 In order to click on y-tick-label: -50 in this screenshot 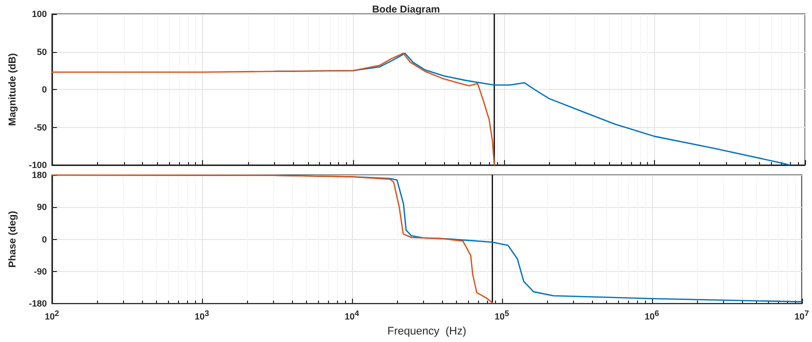, I will do `click(40, 127)`.